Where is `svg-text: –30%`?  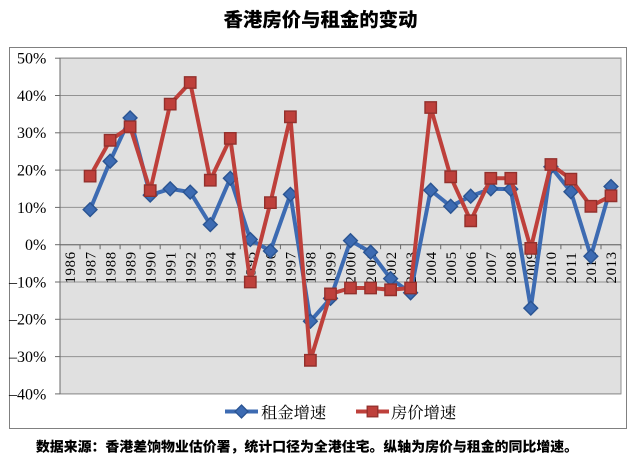
svg-text: –30% is located at coordinates (27, 357).